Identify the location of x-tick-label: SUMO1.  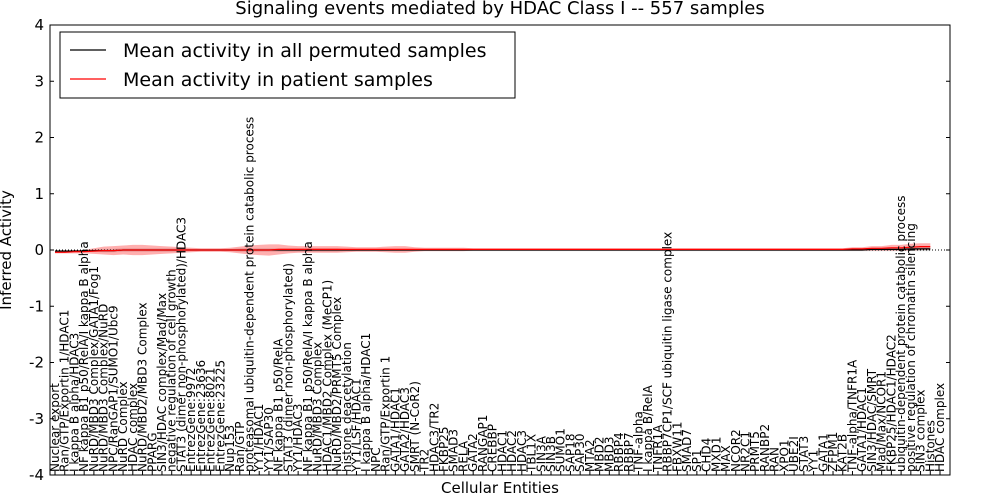
(561, 450).